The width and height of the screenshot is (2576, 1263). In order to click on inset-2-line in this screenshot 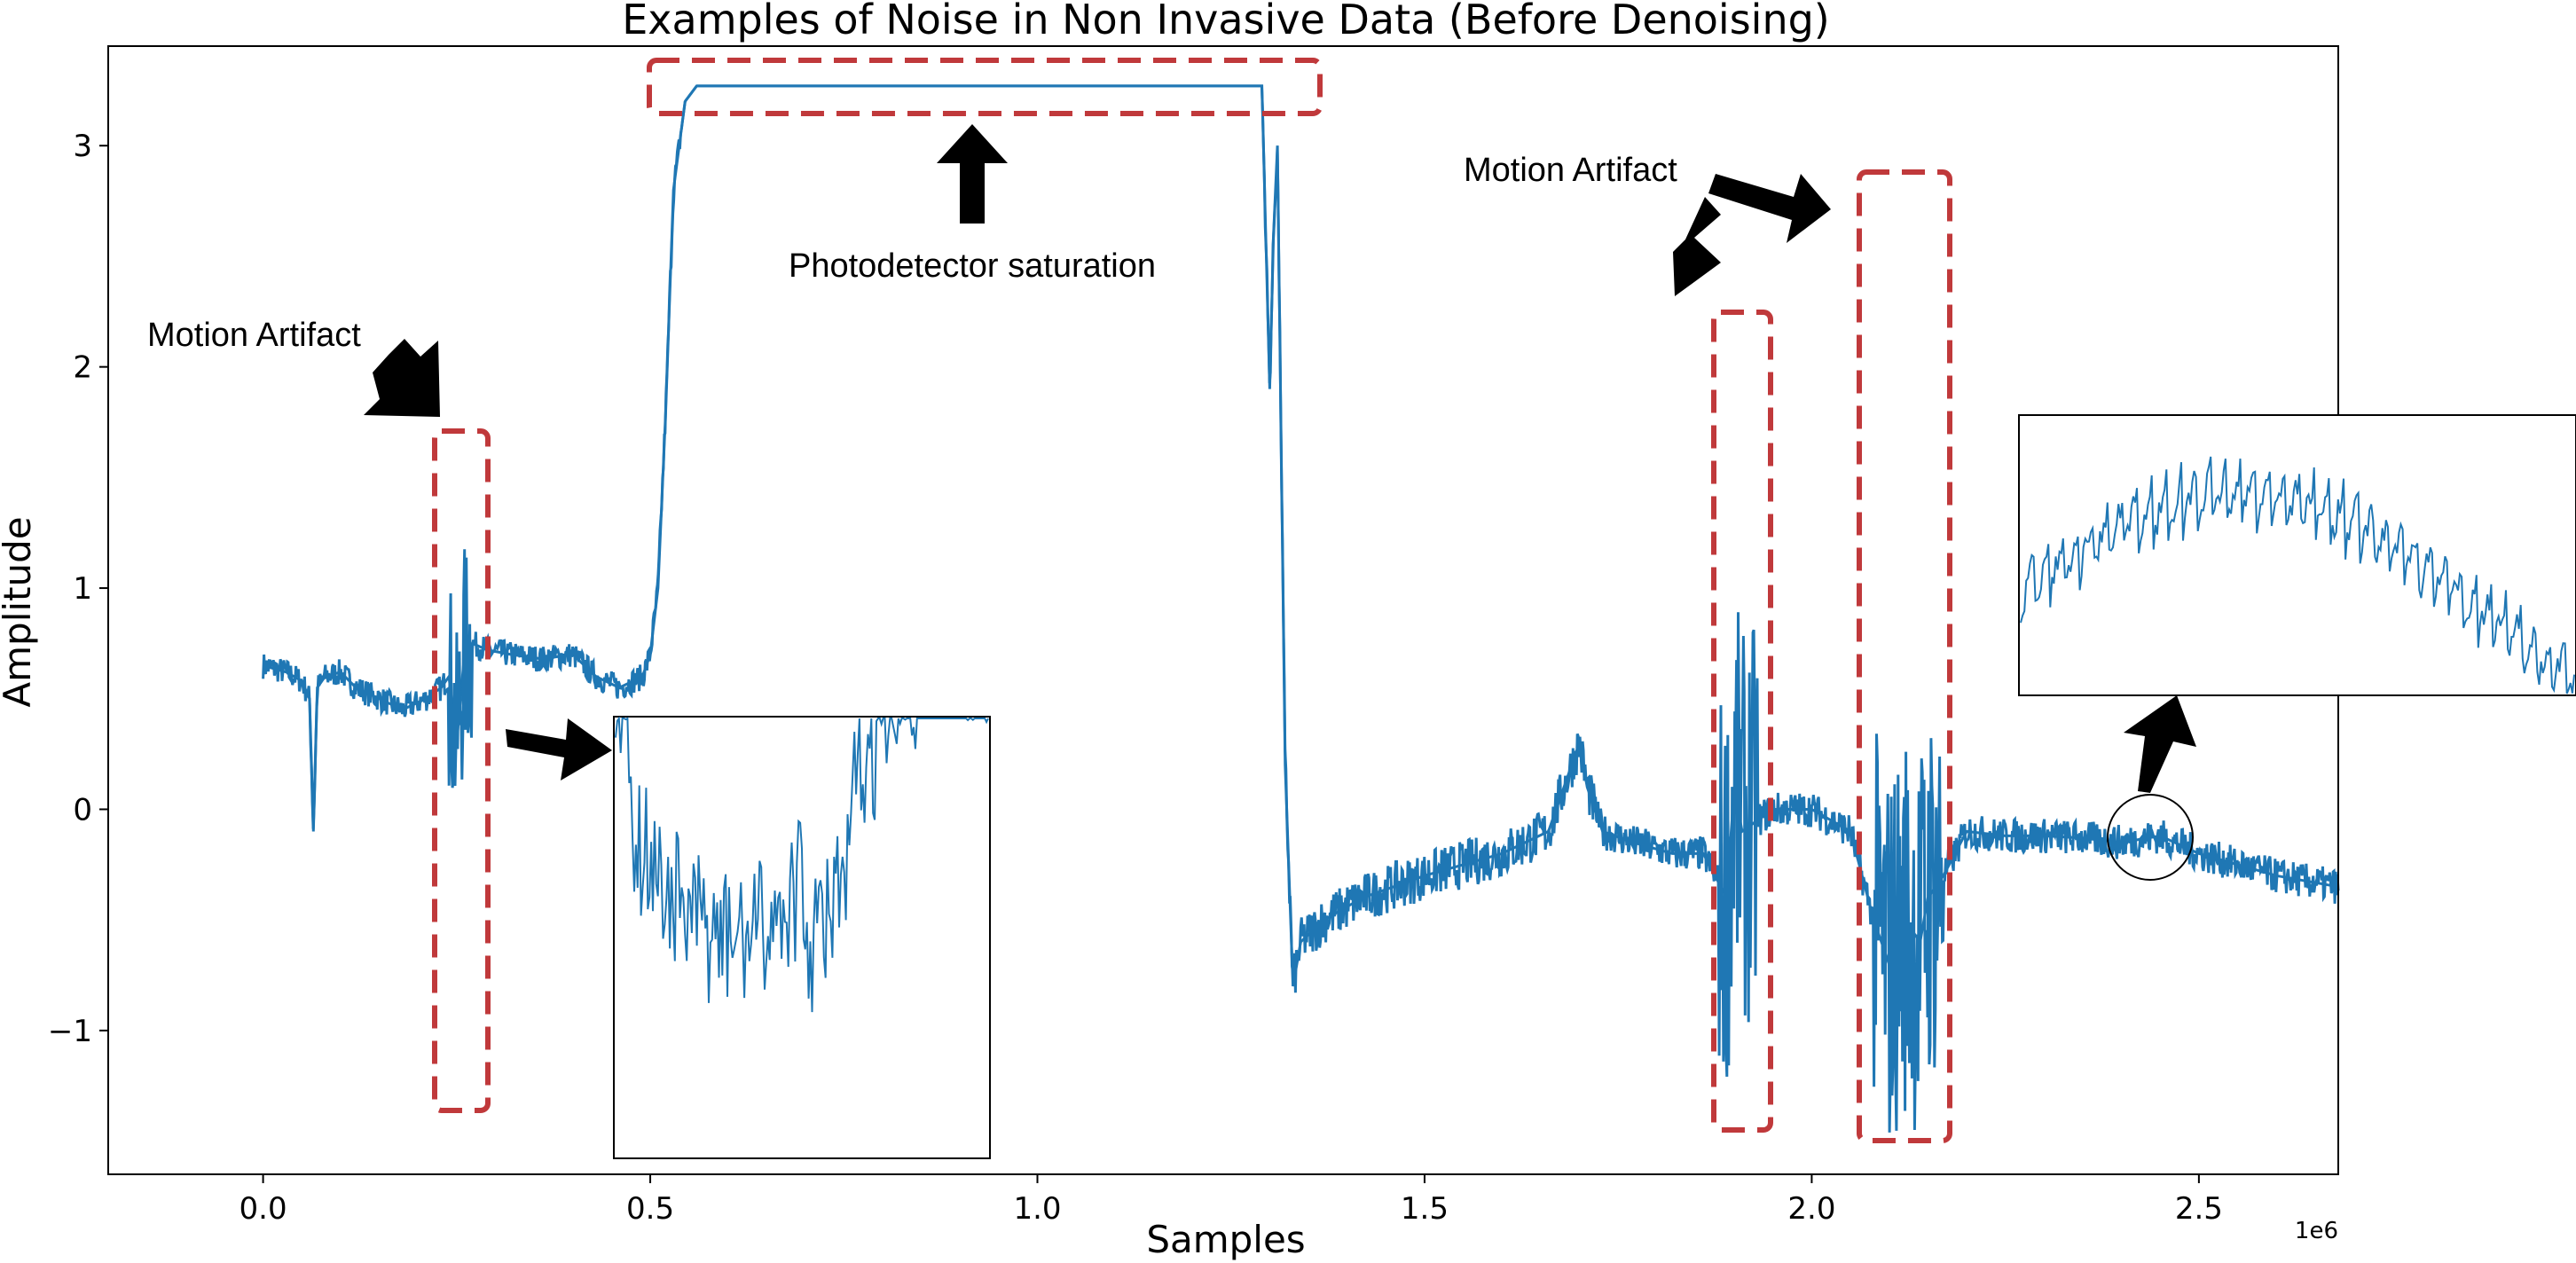, I will do `click(2297, 575)`.